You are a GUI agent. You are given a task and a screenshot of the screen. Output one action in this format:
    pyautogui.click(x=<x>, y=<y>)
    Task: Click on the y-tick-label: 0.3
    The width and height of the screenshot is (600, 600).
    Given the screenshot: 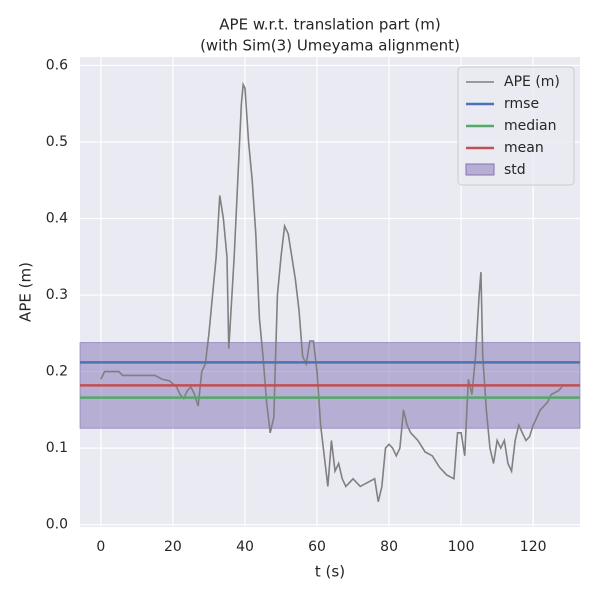 What is the action you would take?
    pyautogui.click(x=57, y=295)
    